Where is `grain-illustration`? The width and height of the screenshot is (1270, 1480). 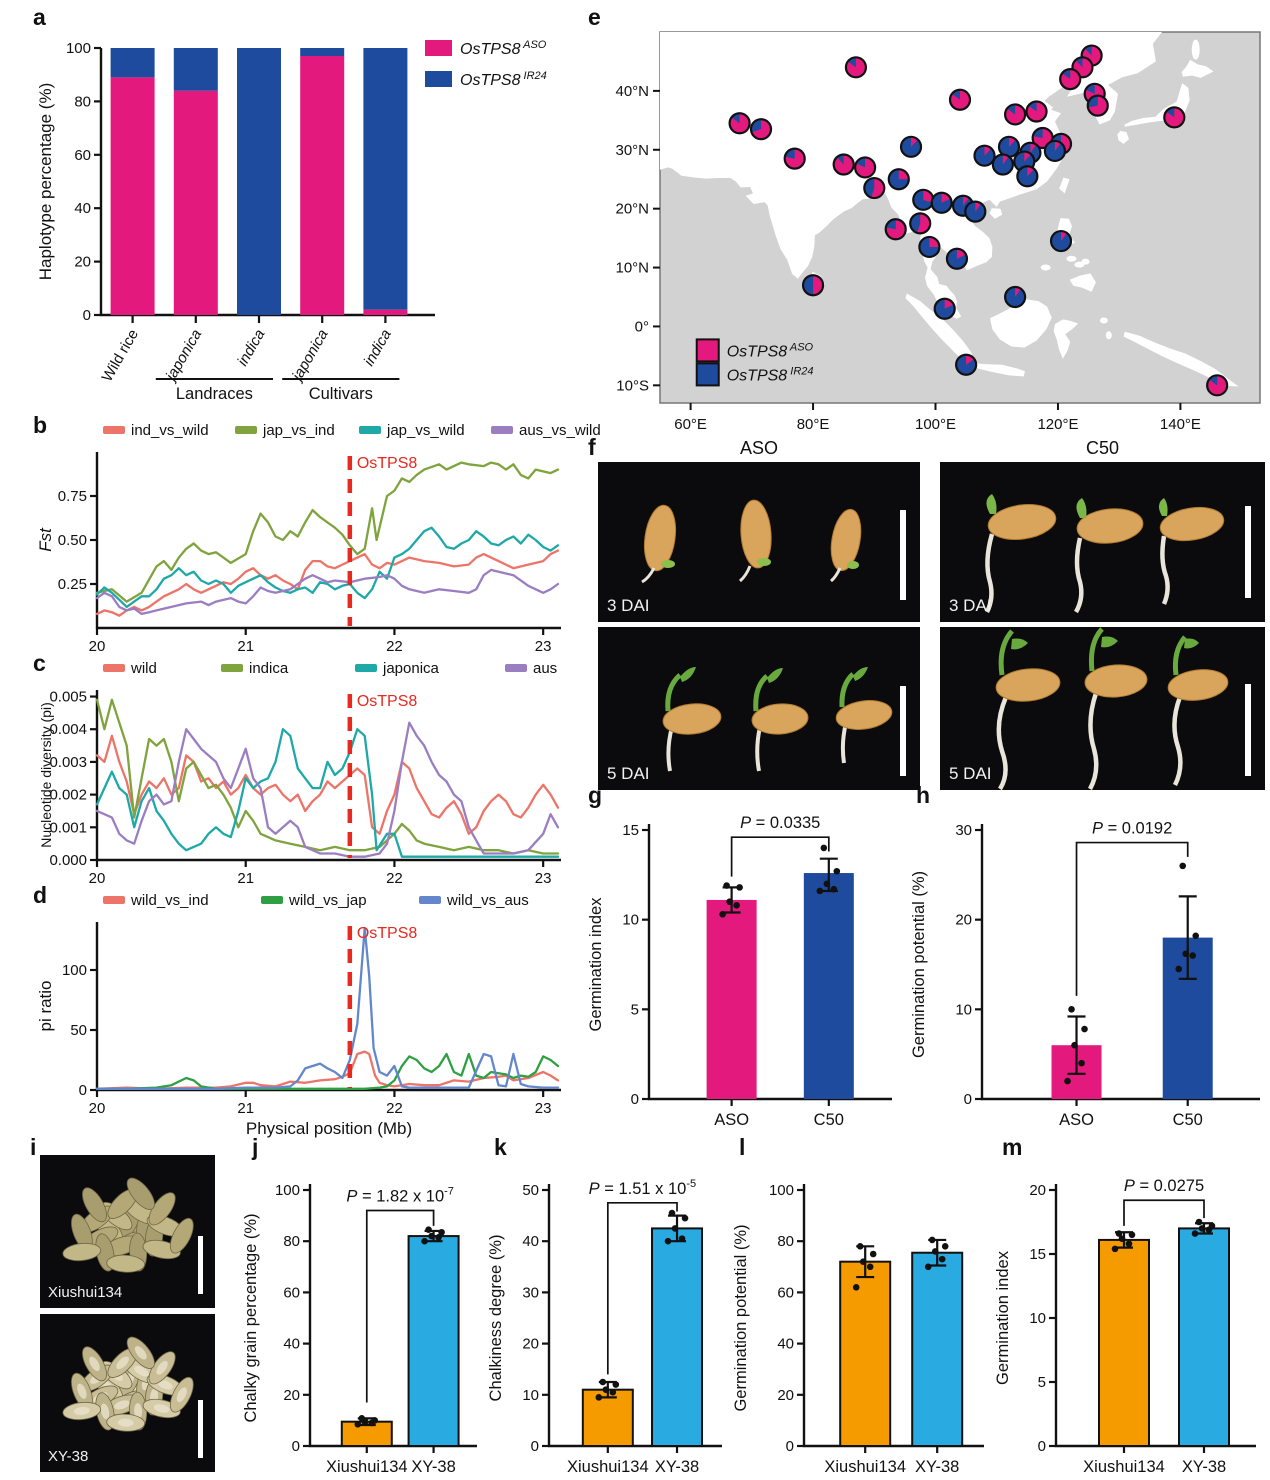
grain-illustration is located at coordinates (128, 1384).